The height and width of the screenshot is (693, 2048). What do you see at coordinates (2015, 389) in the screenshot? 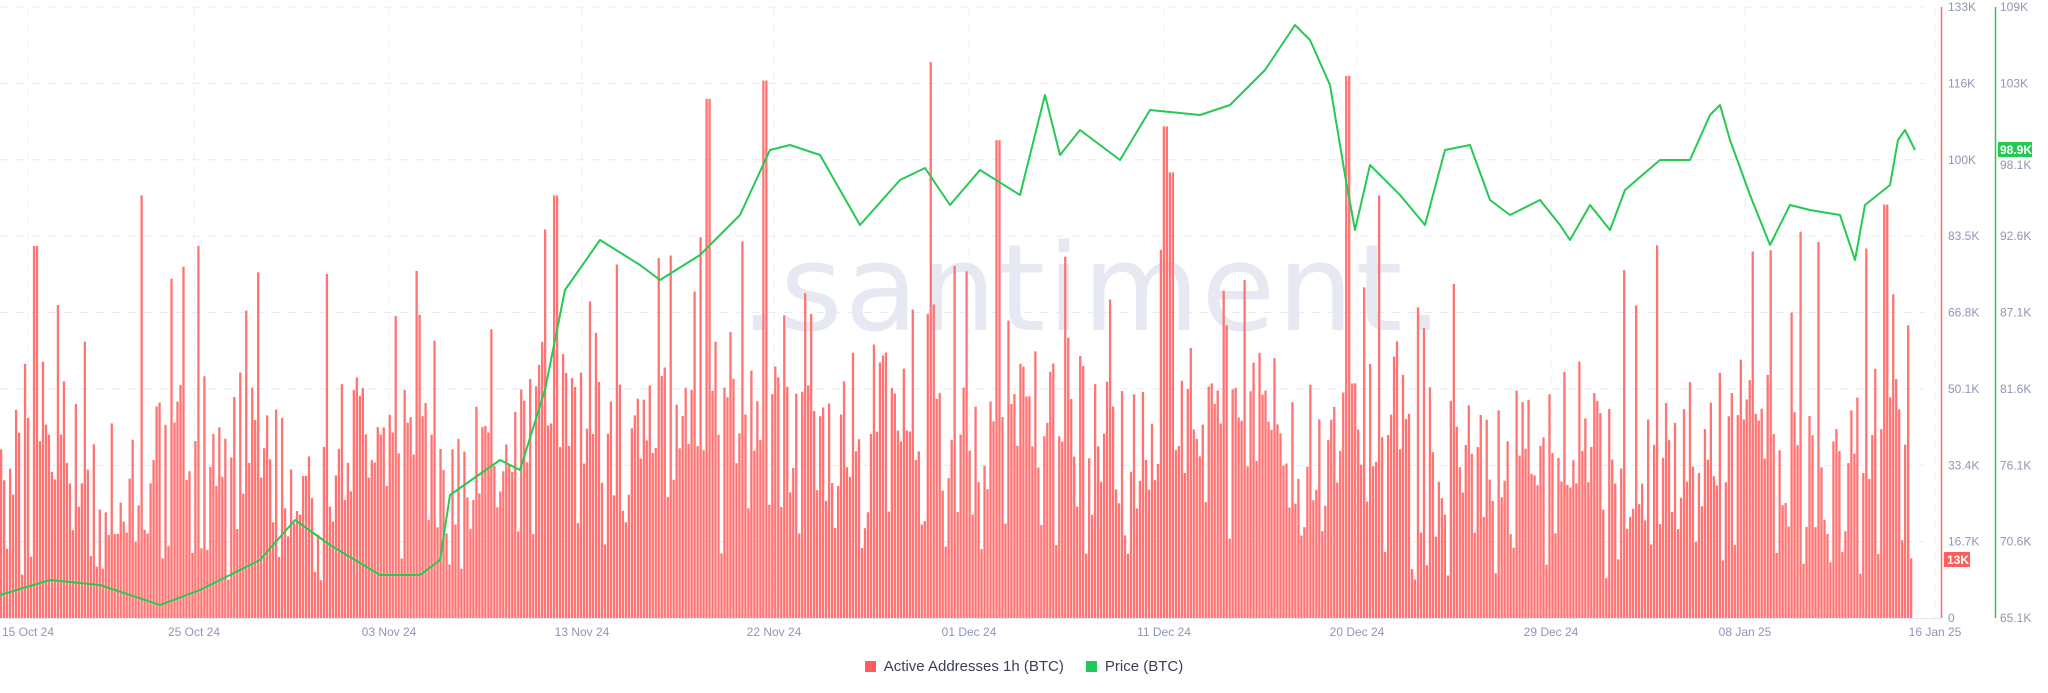
I see `svg-text: 81.6K` at bounding box center [2015, 389].